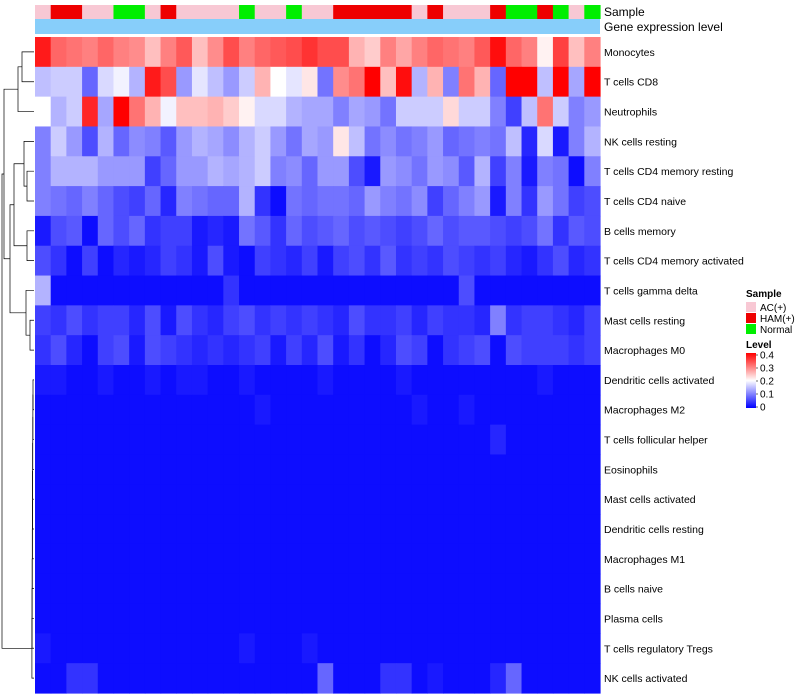  Describe the element at coordinates (656, 441) in the screenshot. I see `row-label: T cells follicular helper` at that location.